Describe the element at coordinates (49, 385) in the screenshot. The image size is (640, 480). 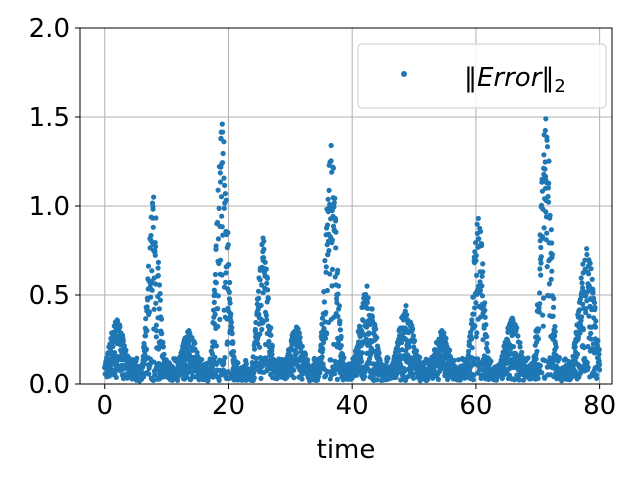
I see `y-tick-label-0: 0.0` at that location.